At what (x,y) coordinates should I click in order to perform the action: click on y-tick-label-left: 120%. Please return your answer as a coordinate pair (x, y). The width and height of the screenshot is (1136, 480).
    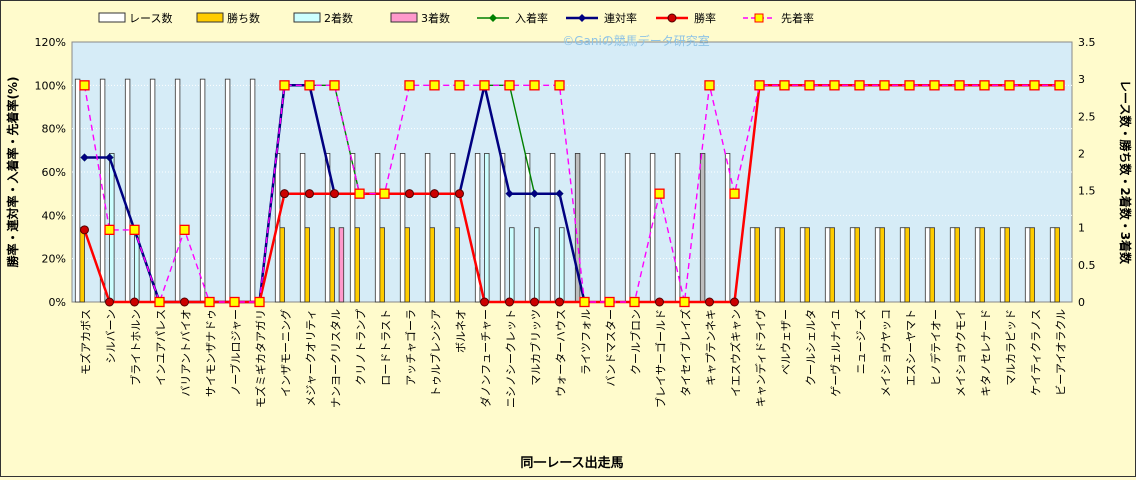
    Looking at the image, I should click on (50, 42).